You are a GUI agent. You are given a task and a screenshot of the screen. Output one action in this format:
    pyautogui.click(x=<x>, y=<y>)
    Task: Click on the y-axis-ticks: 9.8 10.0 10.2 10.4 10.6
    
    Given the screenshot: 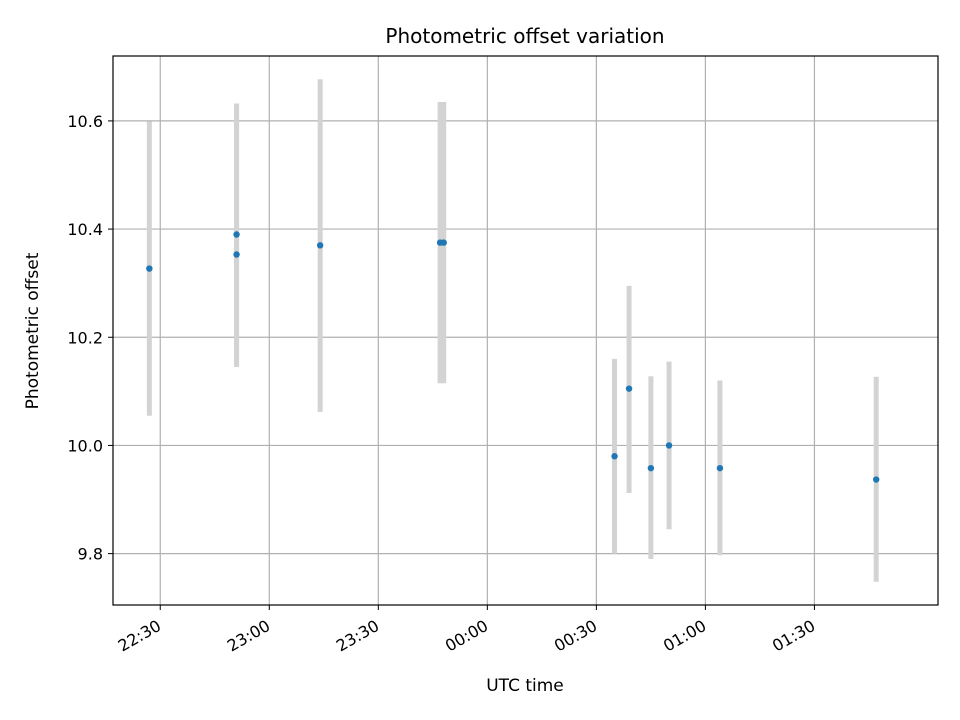 What is the action you would take?
    pyautogui.click(x=90, y=338)
    